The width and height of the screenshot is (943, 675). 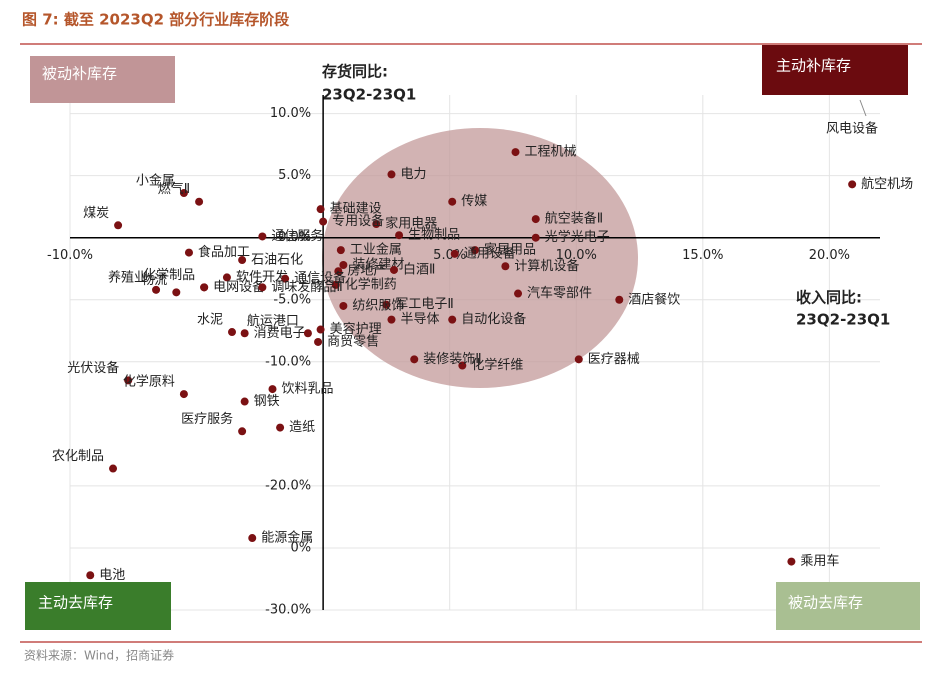 I want to click on point-label: 能源金属, so click(x=287, y=538).